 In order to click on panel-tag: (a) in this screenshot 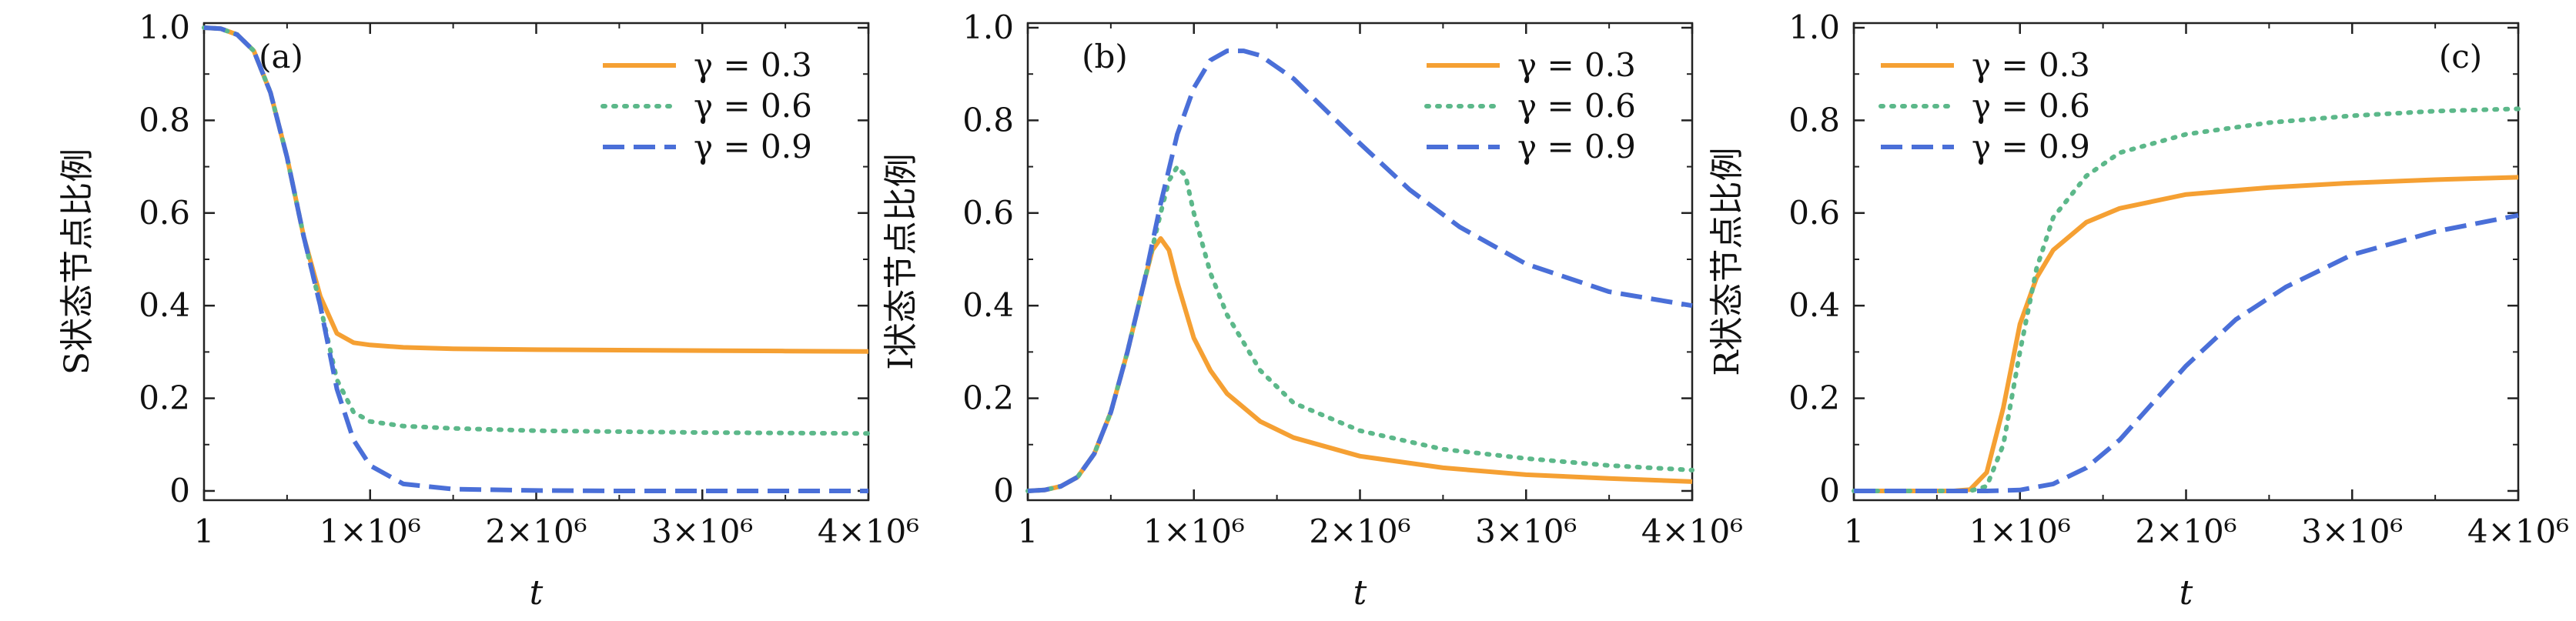, I will do `click(281, 56)`.